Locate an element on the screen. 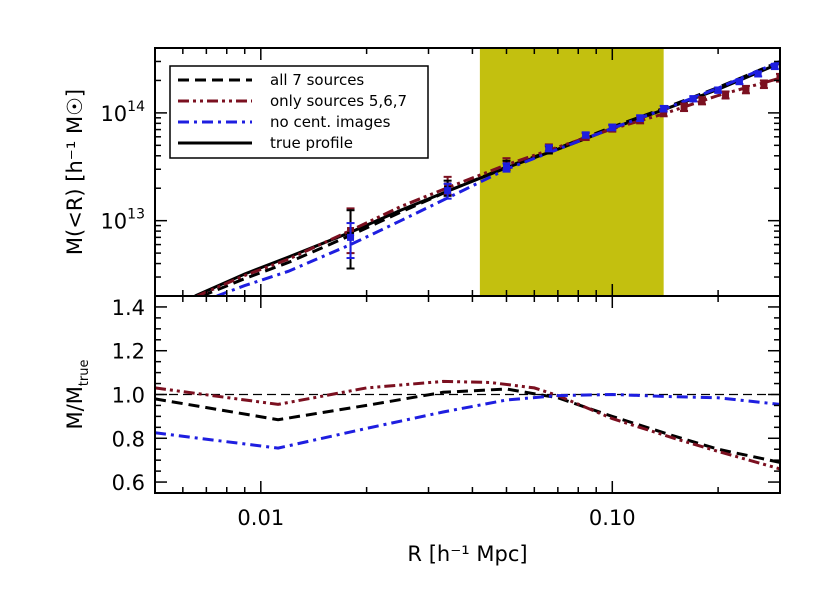 Image resolution: width=830 pixels, height=593 pixels. legend-label-all-7-sources: all 7 sources is located at coordinates (317, 80).